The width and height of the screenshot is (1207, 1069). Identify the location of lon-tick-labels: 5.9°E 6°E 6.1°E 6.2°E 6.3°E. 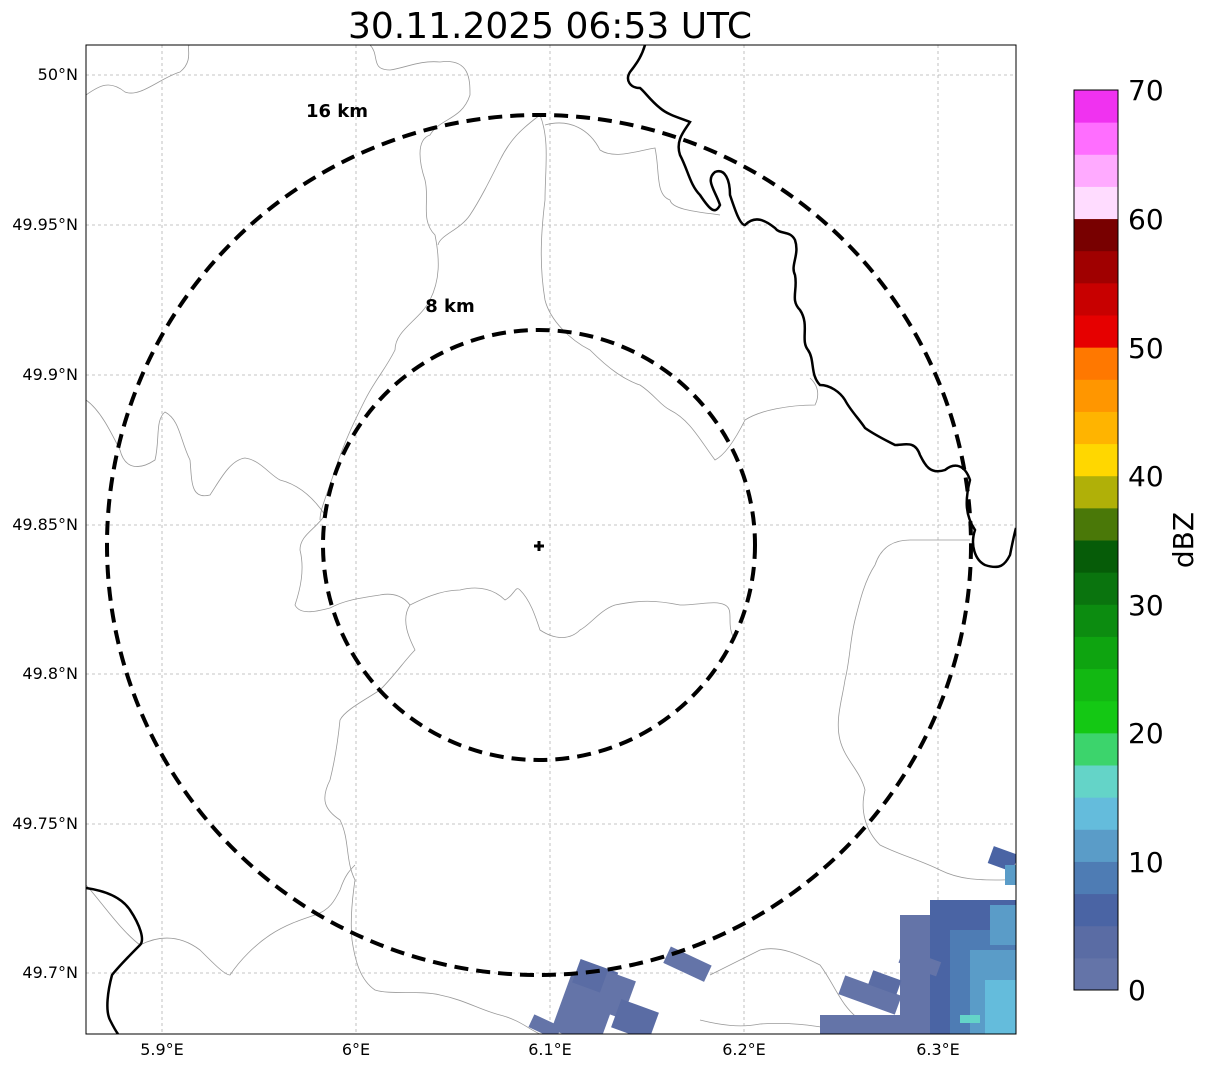
(550, 1049).